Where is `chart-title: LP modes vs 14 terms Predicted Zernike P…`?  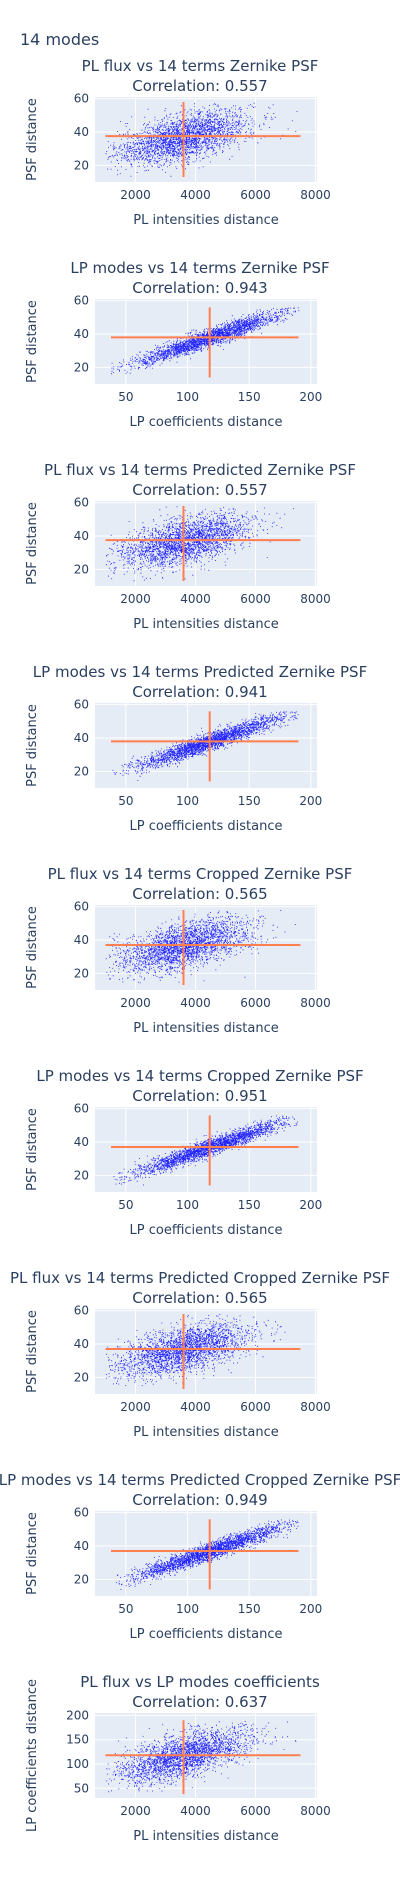 chart-title: LP modes vs 14 terms Predicted Zernike P… is located at coordinates (200, 672).